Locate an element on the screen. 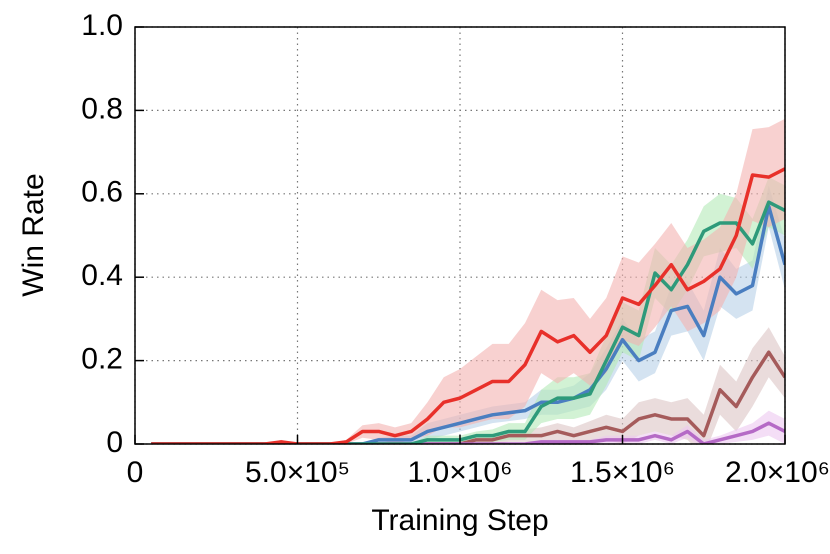 This screenshot has height=554, width=830. y-tick-label: 0.2 is located at coordinates (102, 359).